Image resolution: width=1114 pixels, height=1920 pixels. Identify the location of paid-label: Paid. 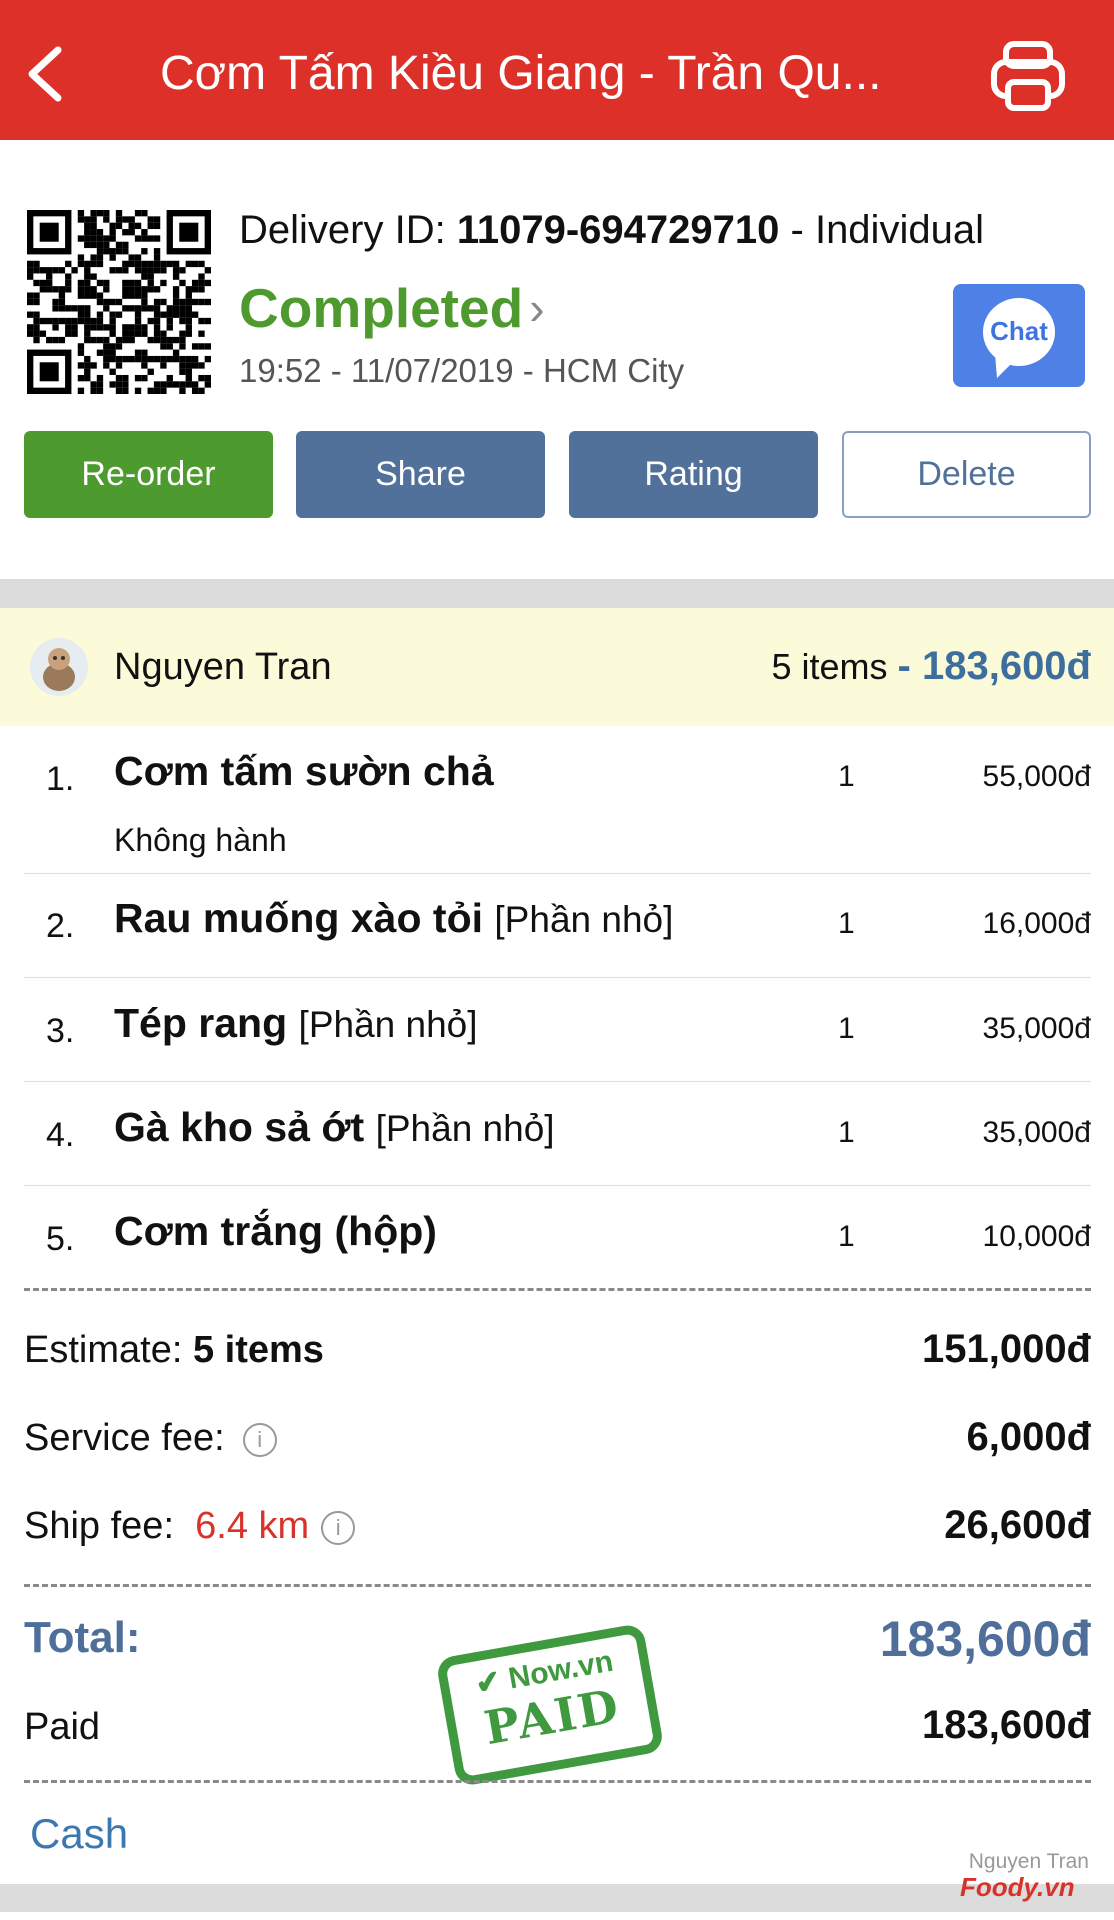
(62, 1727).